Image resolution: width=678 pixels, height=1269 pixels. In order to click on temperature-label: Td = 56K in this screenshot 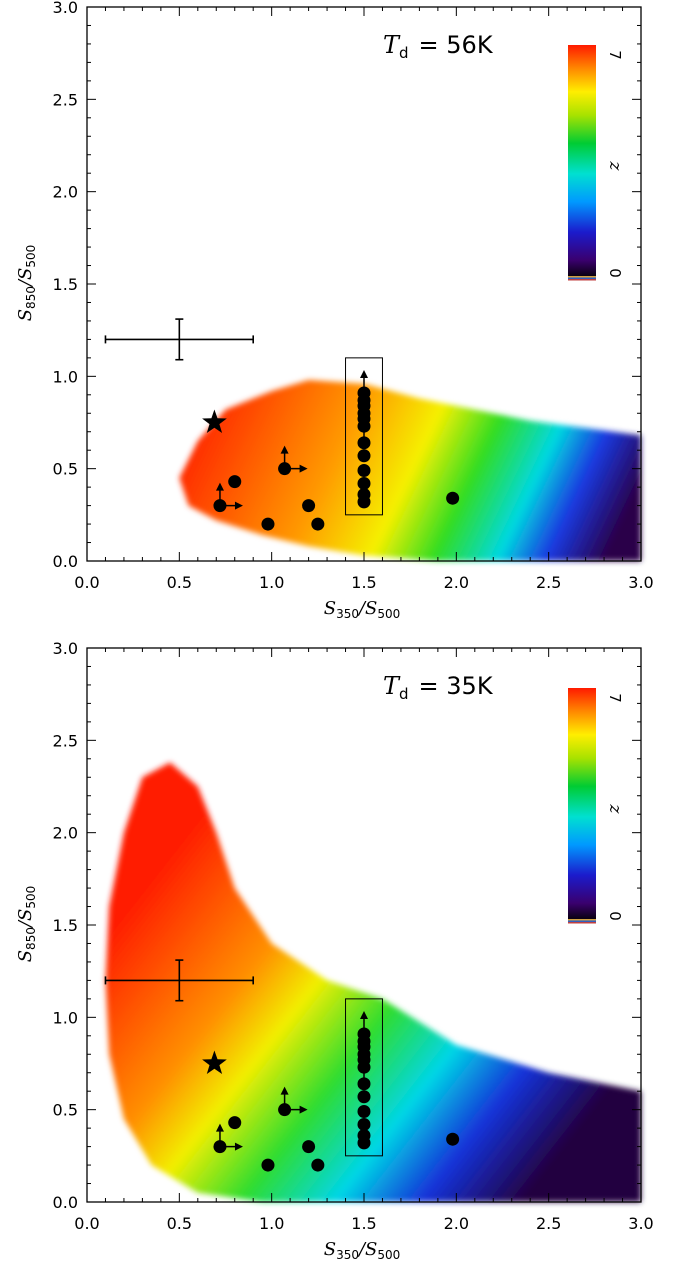, I will do `click(438, 46)`.